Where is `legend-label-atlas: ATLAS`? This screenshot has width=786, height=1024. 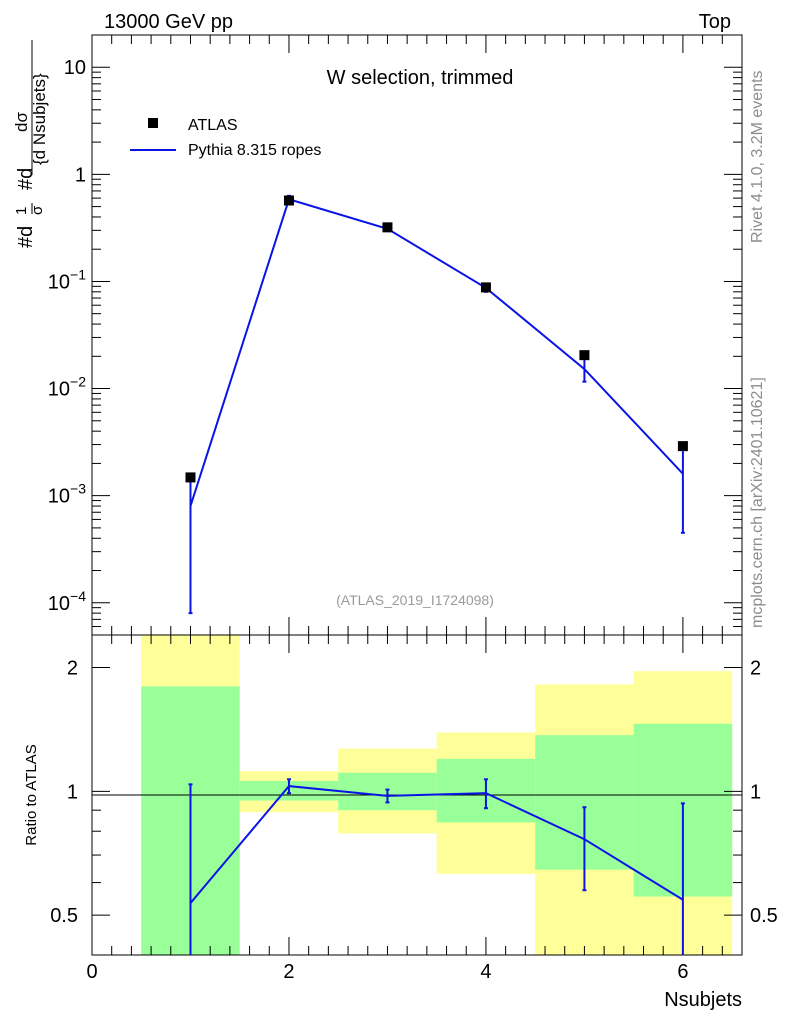
legend-label-atlas: ATLAS is located at coordinates (213, 125).